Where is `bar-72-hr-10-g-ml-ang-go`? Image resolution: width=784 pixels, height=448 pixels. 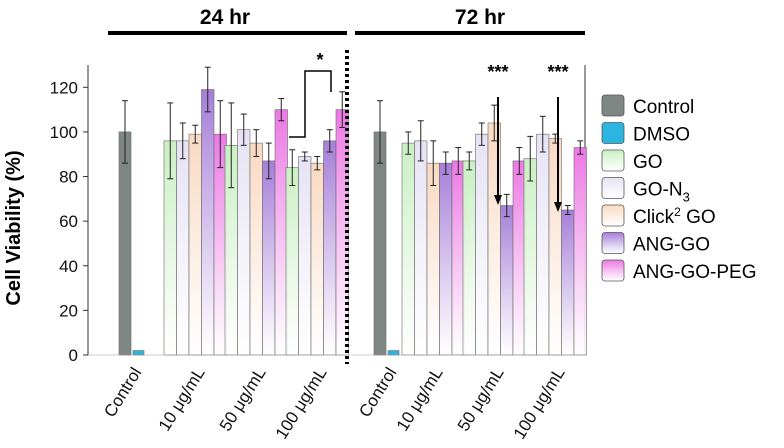
bar-72-hr-10-g-ml-ang-go is located at coordinates (446, 259).